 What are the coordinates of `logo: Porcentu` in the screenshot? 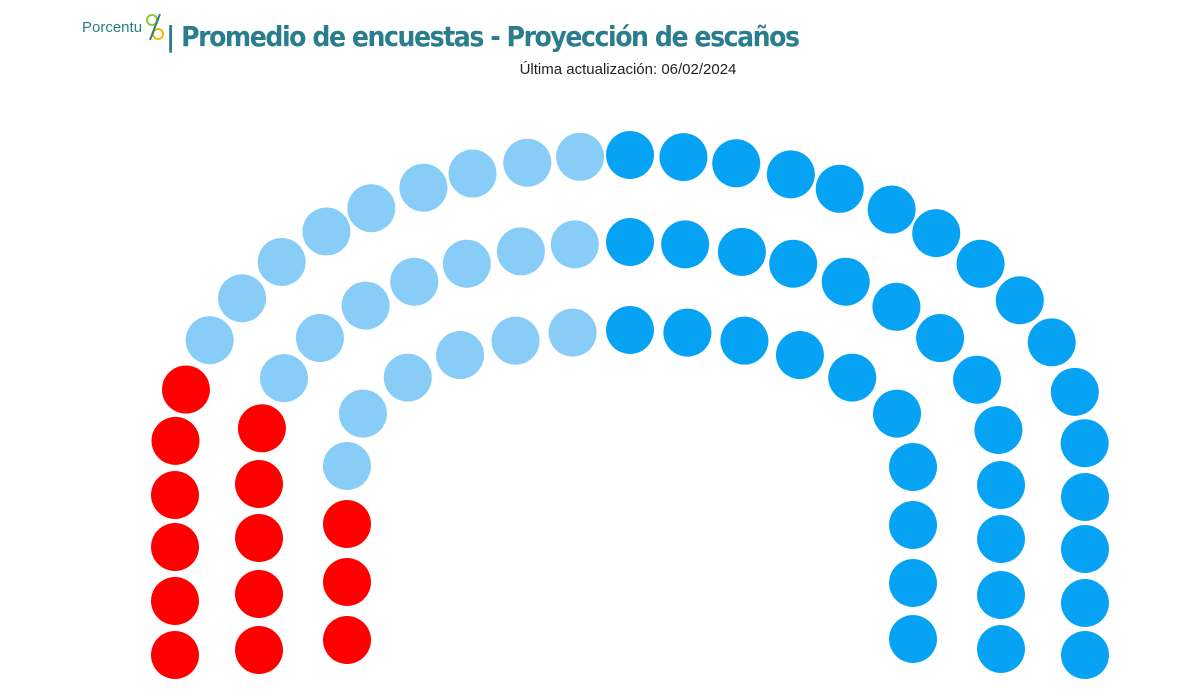 It's located at (112, 27).